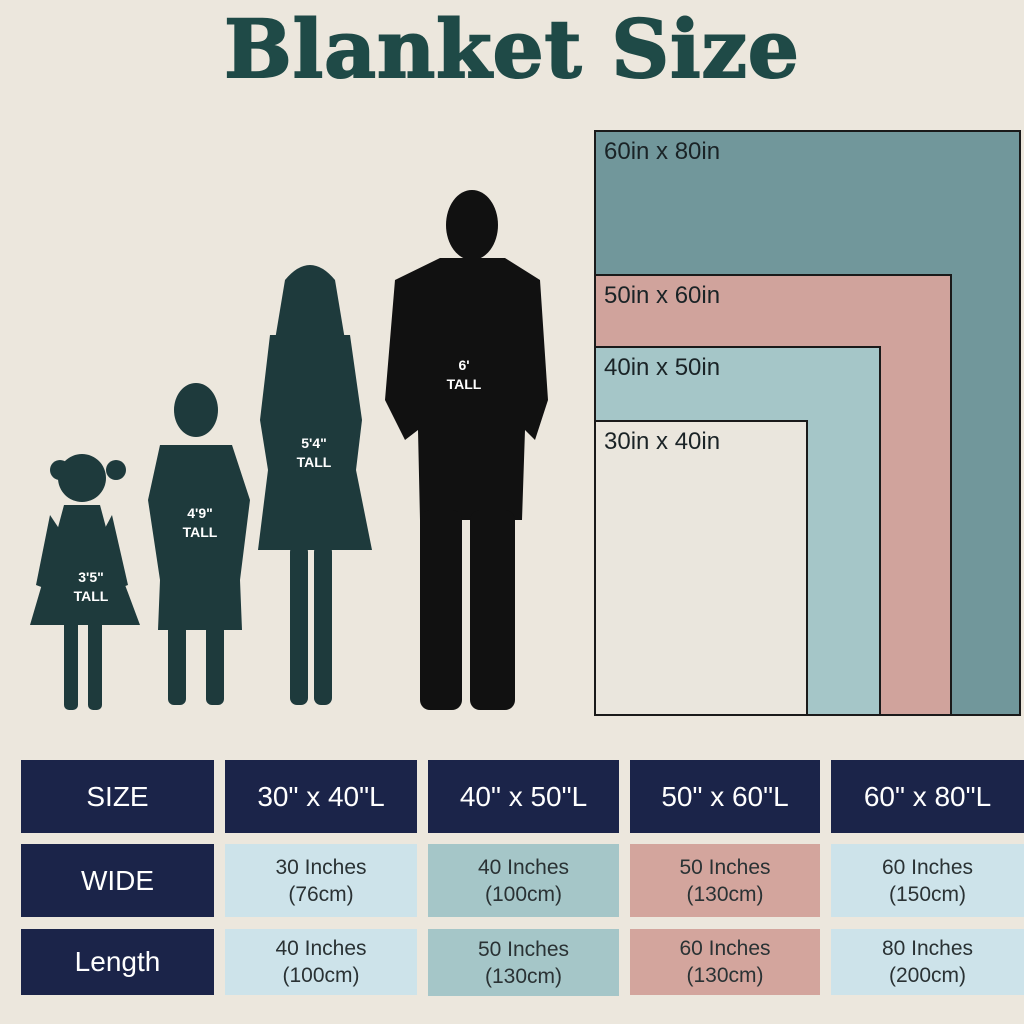 The width and height of the screenshot is (1024, 1024). Describe the element at coordinates (927, 962) in the screenshot. I see `length-cell: 80 Inches (200cm)` at that location.